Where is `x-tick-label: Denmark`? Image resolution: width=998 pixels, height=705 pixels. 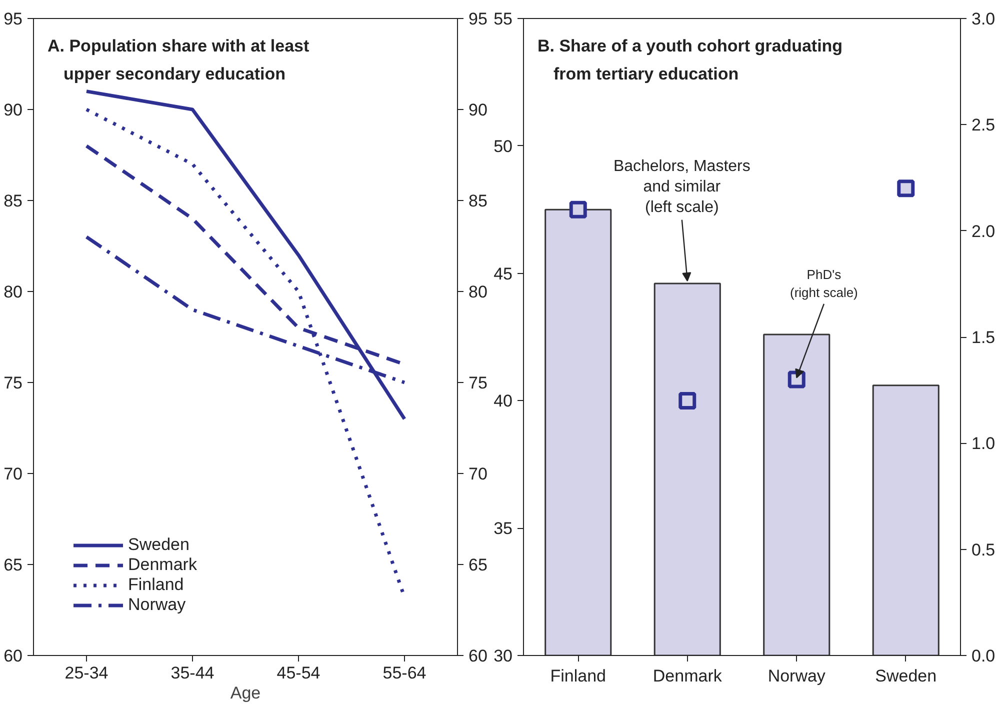 x-tick-label: Denmark is located at coordinates (687, 676).